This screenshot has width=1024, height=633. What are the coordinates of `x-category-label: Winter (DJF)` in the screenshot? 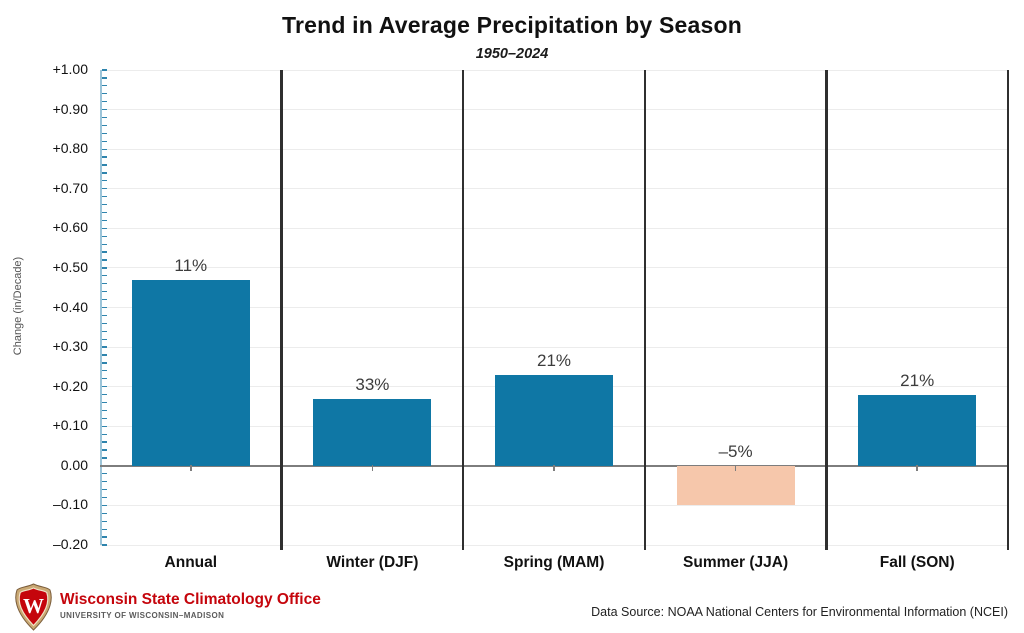 It's located at (372, 562).